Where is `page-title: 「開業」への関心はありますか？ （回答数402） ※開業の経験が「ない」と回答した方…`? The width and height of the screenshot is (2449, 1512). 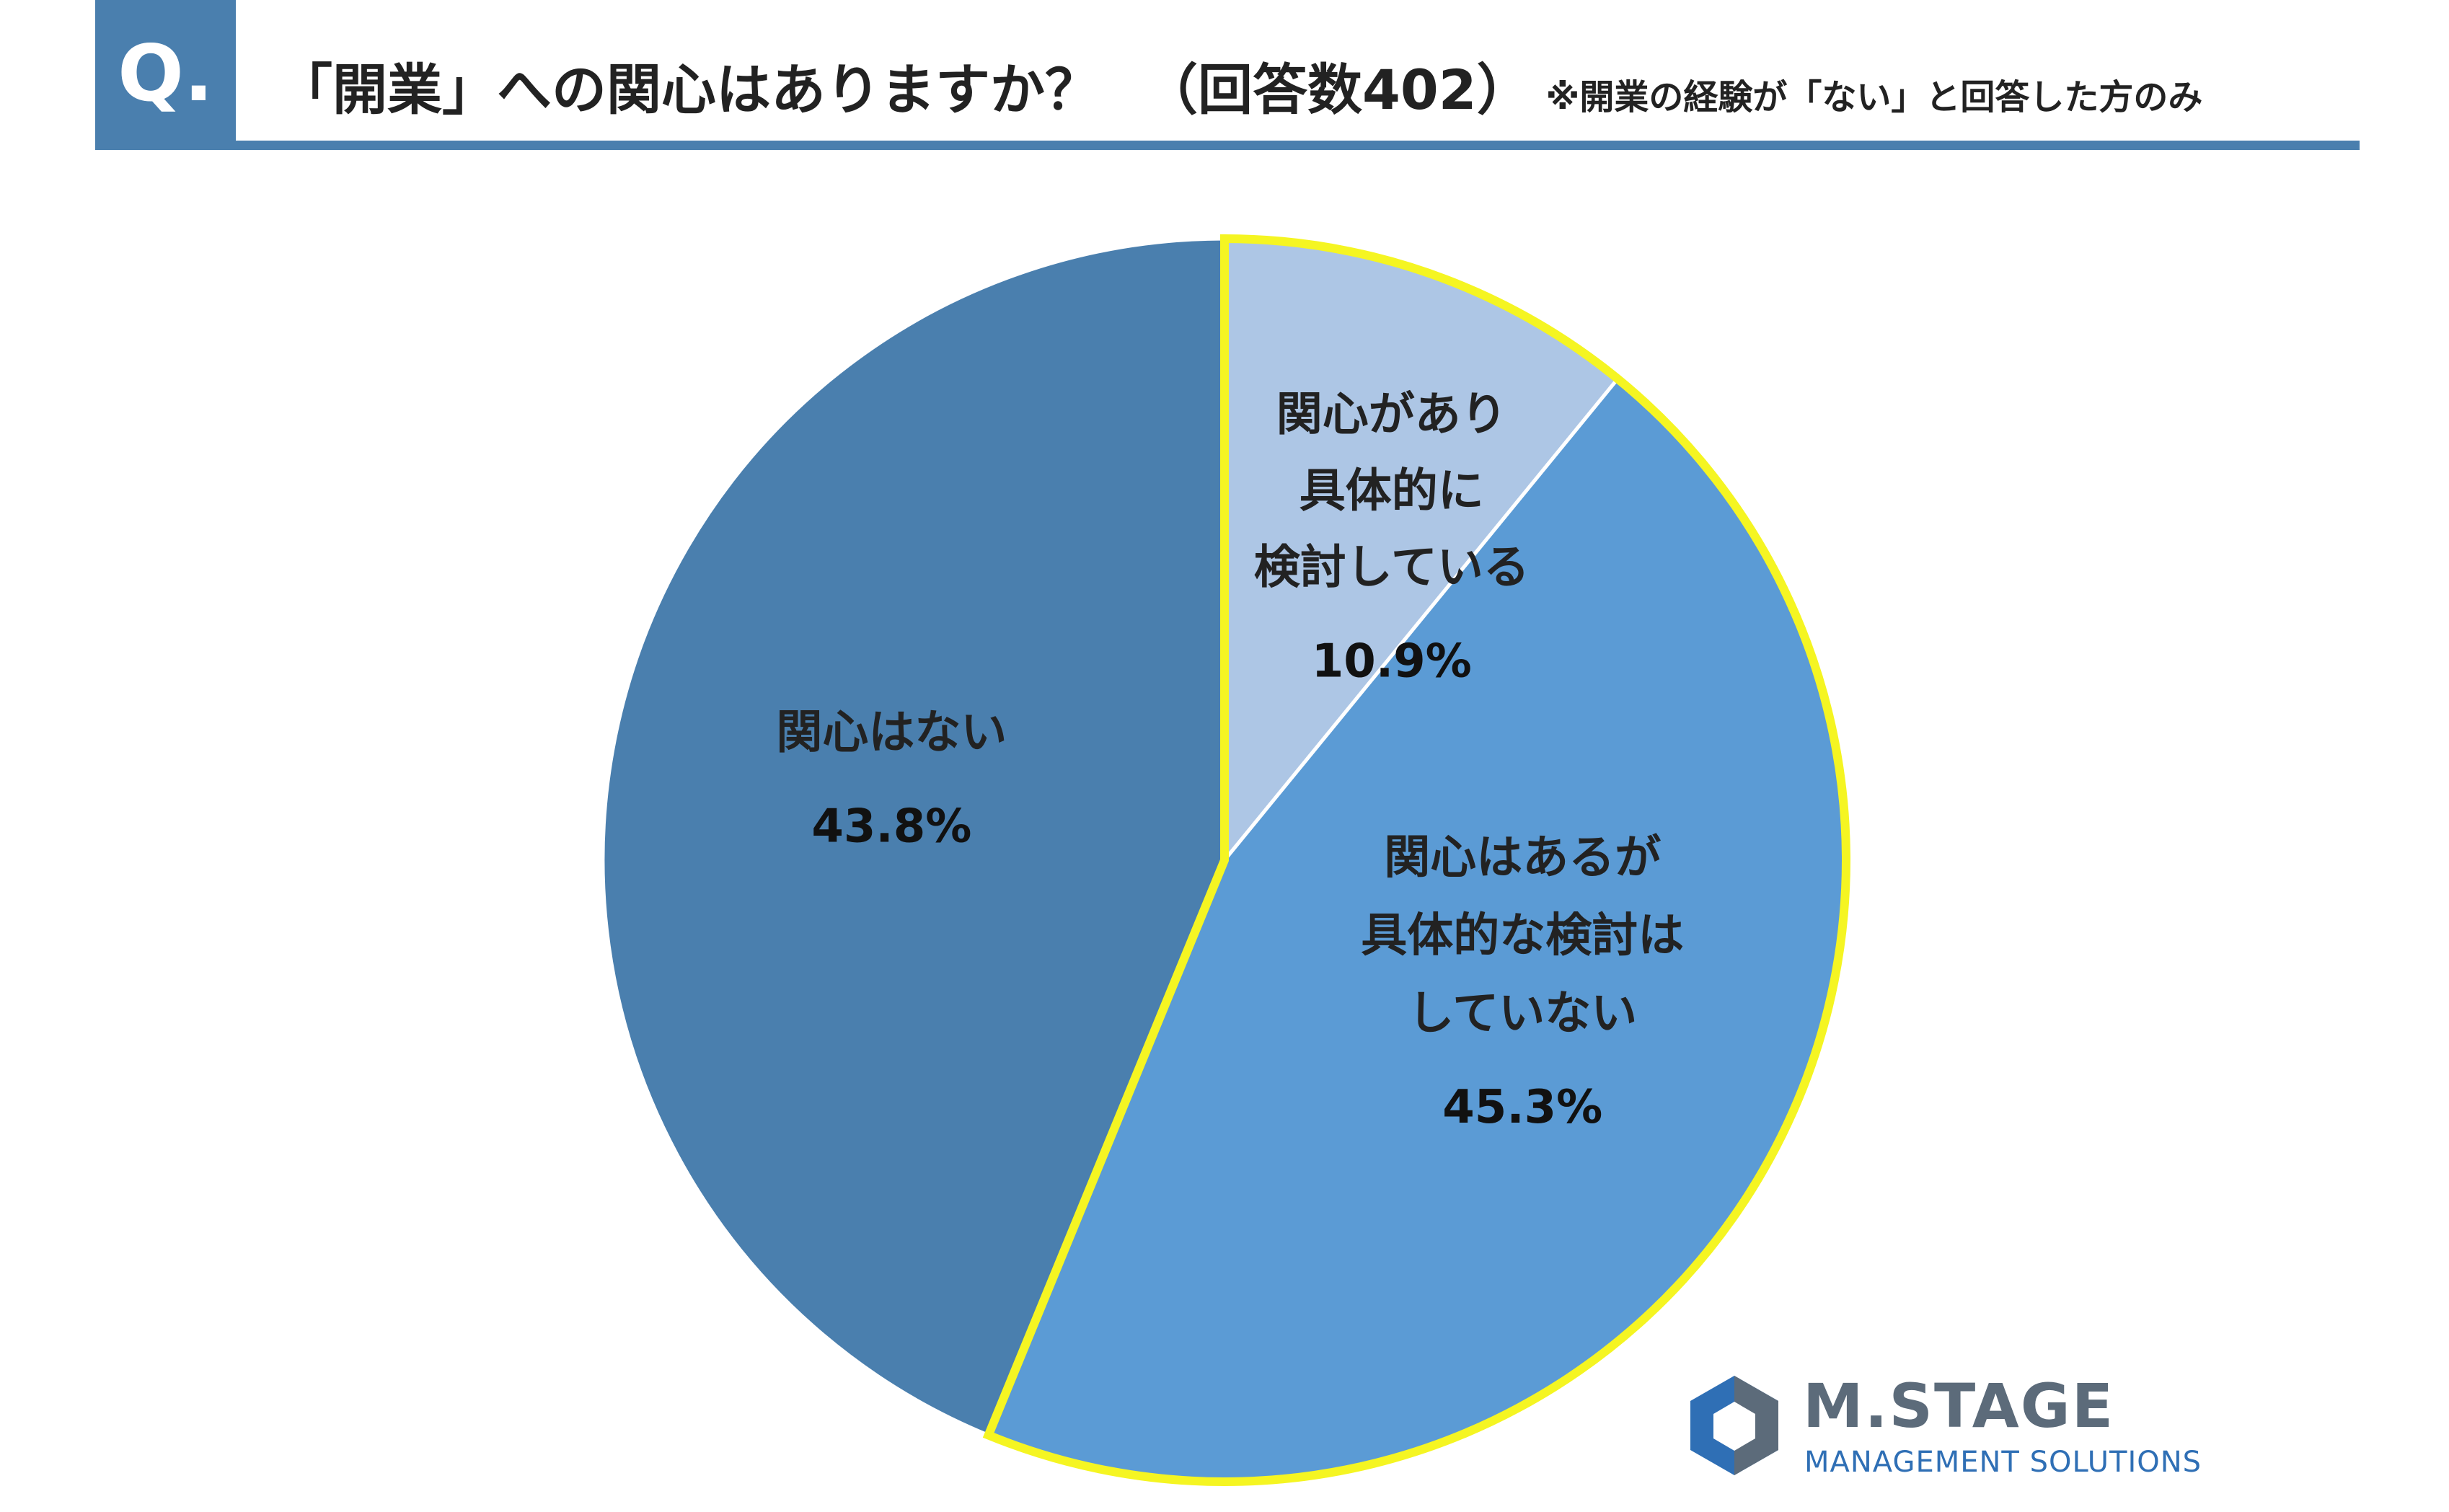
page-title: 「開業」への関心はありますか？ （回答数402） ※開業の経験が「ない」と回答した方… is located at coordinates (1240, 90).